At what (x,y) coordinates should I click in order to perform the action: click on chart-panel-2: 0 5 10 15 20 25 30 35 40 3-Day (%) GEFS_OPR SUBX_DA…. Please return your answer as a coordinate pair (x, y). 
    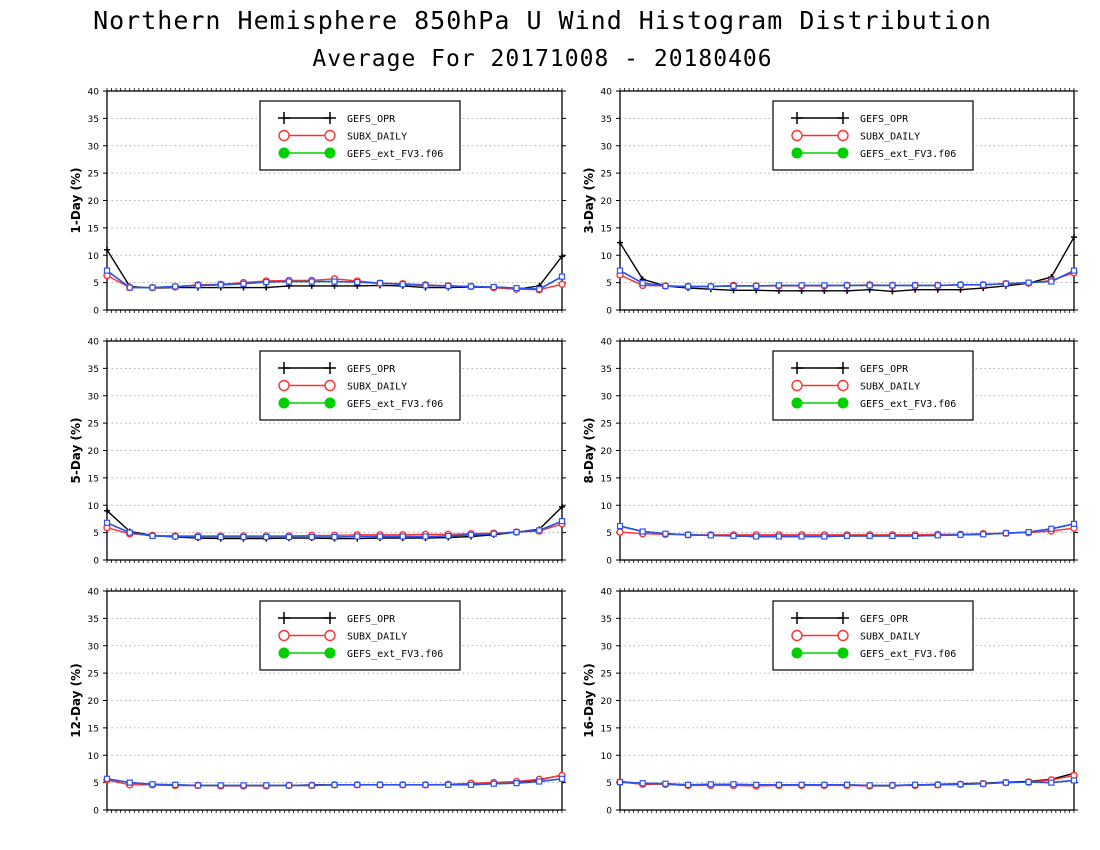
    Looking at the image, I should click on (830, 202).